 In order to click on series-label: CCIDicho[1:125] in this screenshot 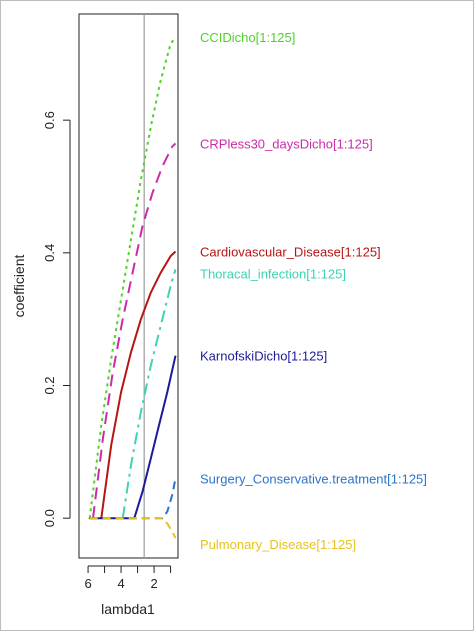, I will do `click(247, 37)`.